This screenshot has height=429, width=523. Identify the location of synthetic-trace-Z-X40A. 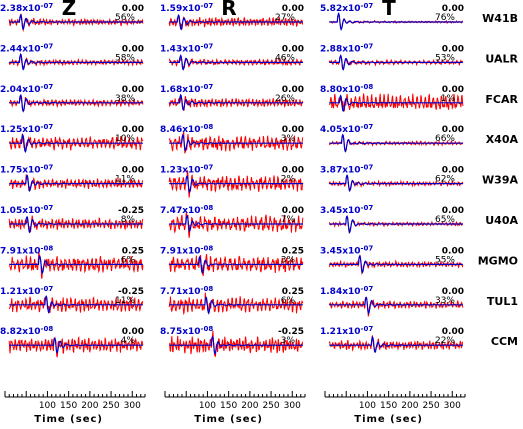
(76, 143).